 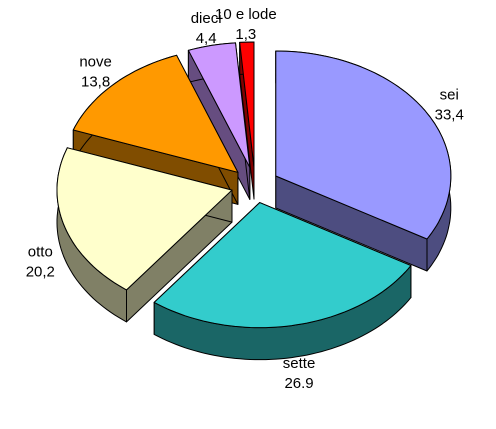 I want to click on slice-label: nove, so click(x=95, y=62).